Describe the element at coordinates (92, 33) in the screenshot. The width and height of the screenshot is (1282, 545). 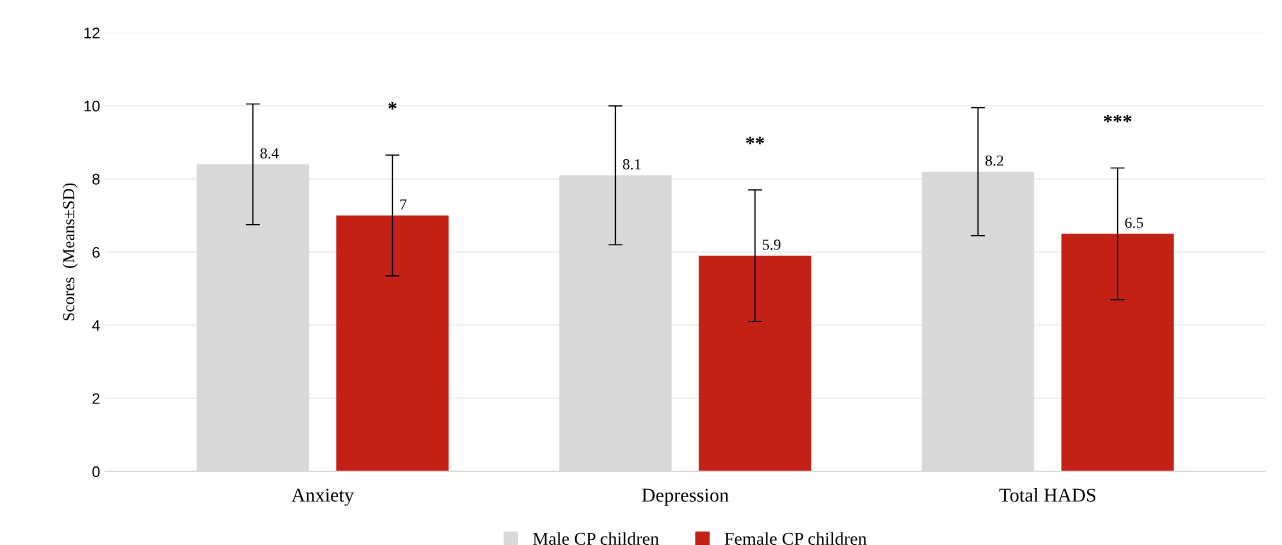
I see `y-tick-label: 12` at that location.